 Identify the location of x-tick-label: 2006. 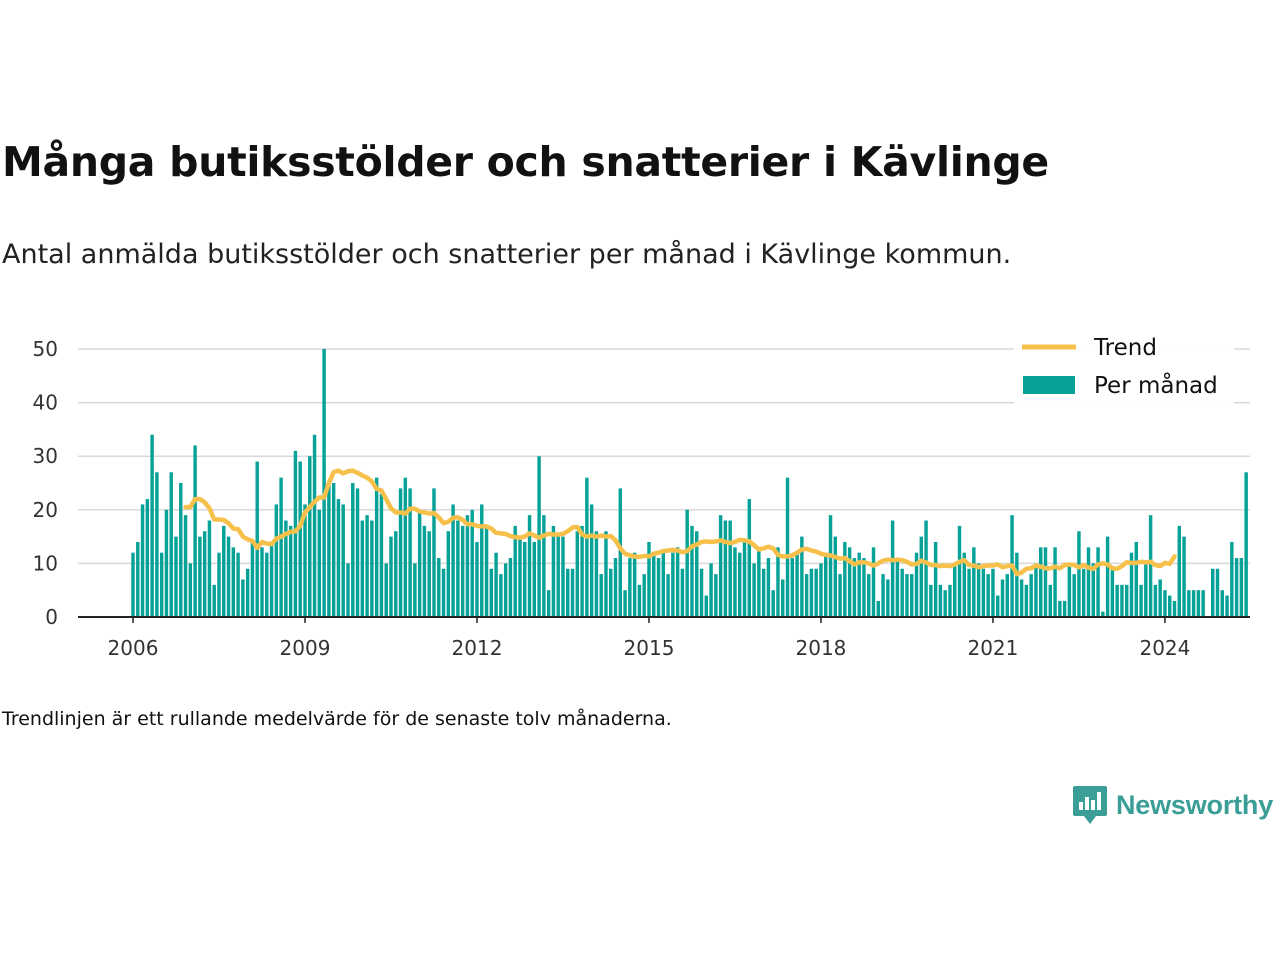
(133, 648).